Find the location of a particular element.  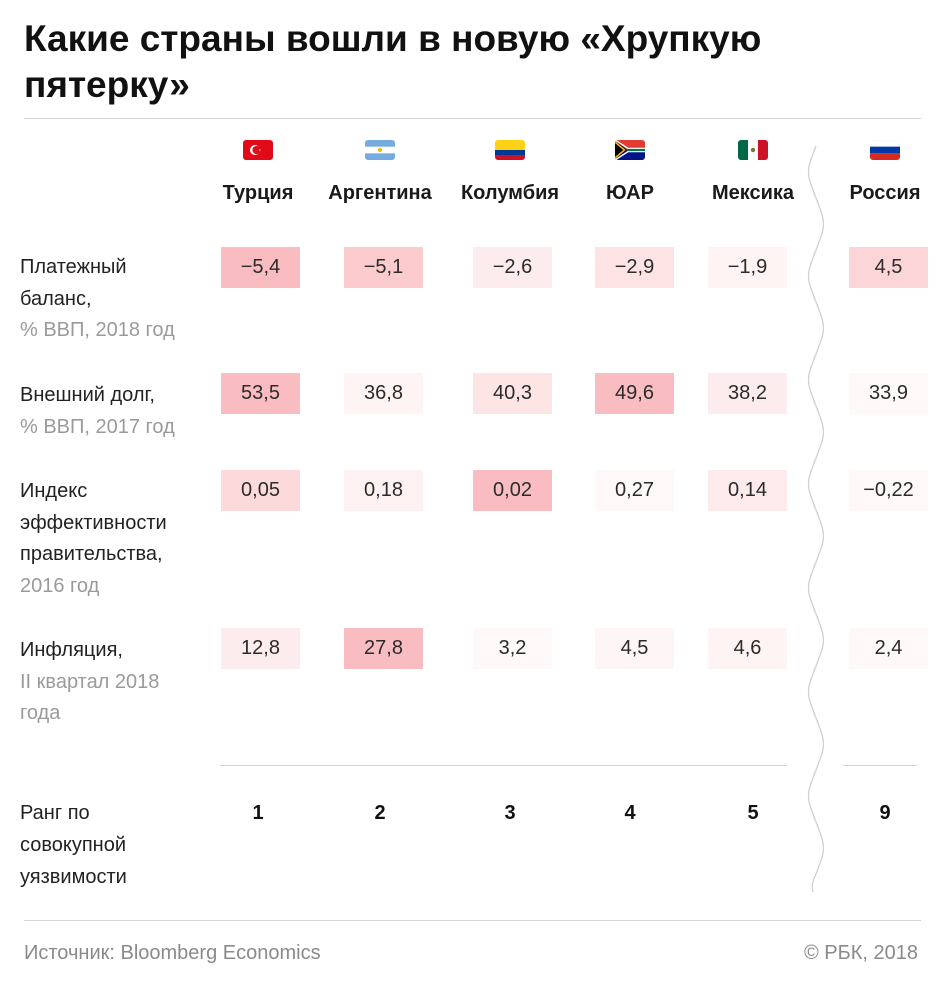

rank-value: 5 is located at coordinates (753, 813).